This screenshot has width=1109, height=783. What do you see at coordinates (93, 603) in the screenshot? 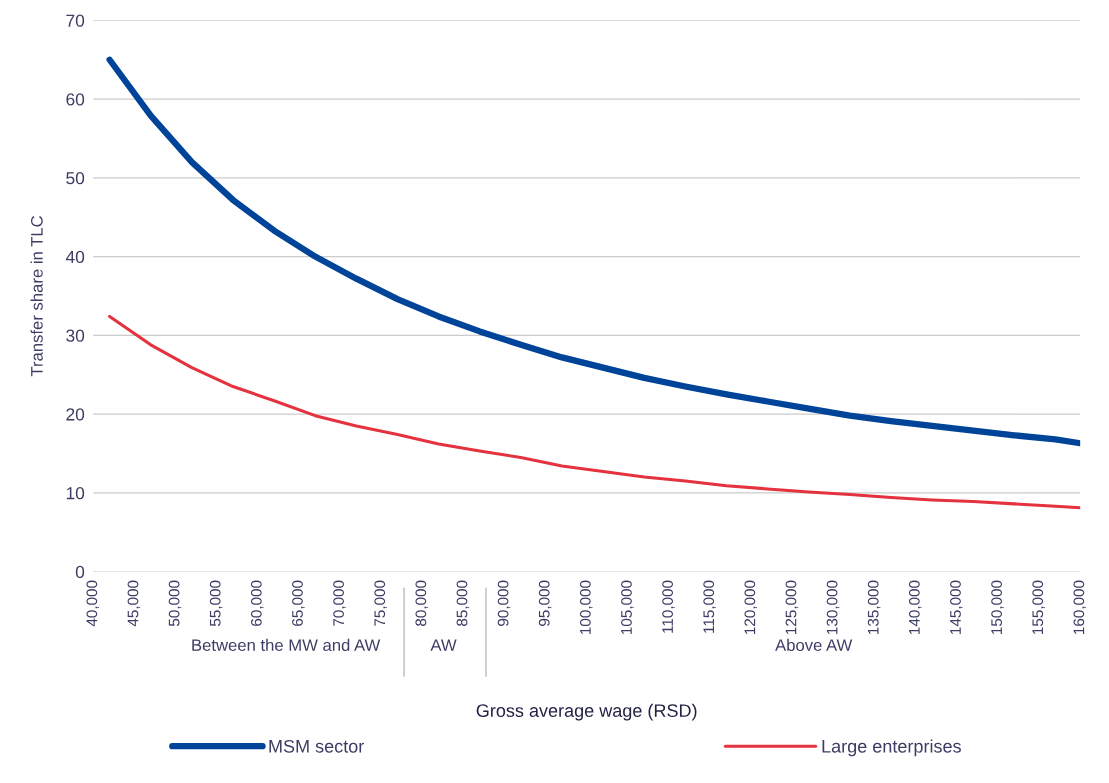
I see `x-tick-label: 40,000` at bounding box center [93, 603].